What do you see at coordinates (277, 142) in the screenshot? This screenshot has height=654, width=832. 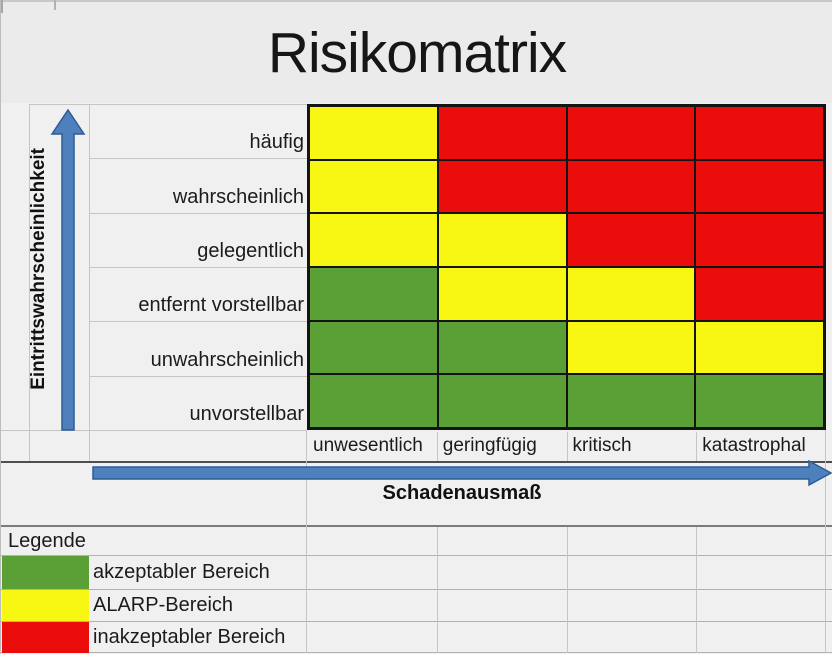 I see `row-label: häufig` at bounding box center [277, 142].